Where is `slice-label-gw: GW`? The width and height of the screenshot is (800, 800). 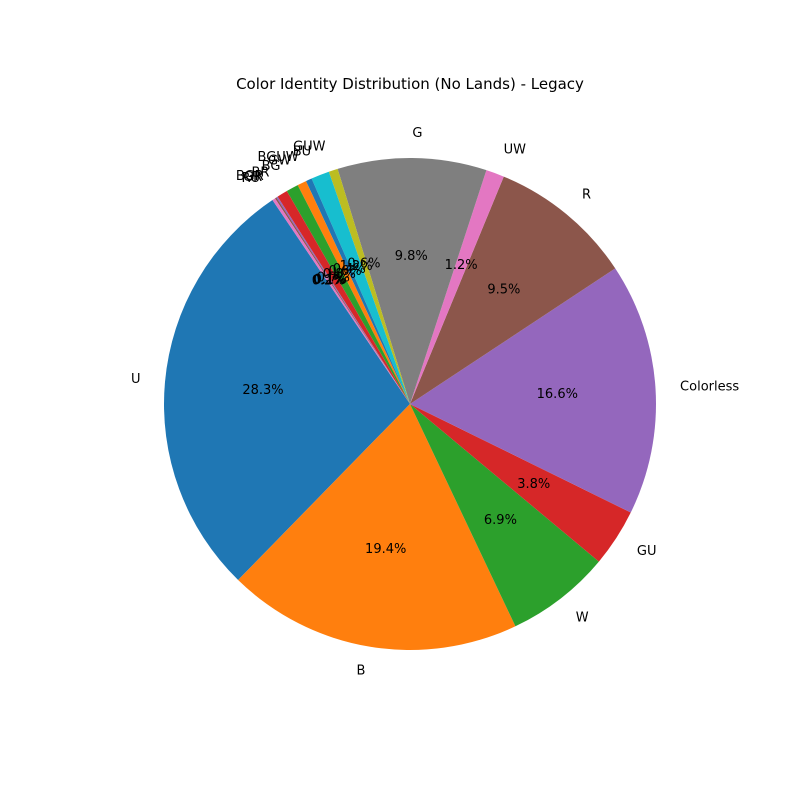 slice-label-gw: GW is located at coordinates (279, 160).